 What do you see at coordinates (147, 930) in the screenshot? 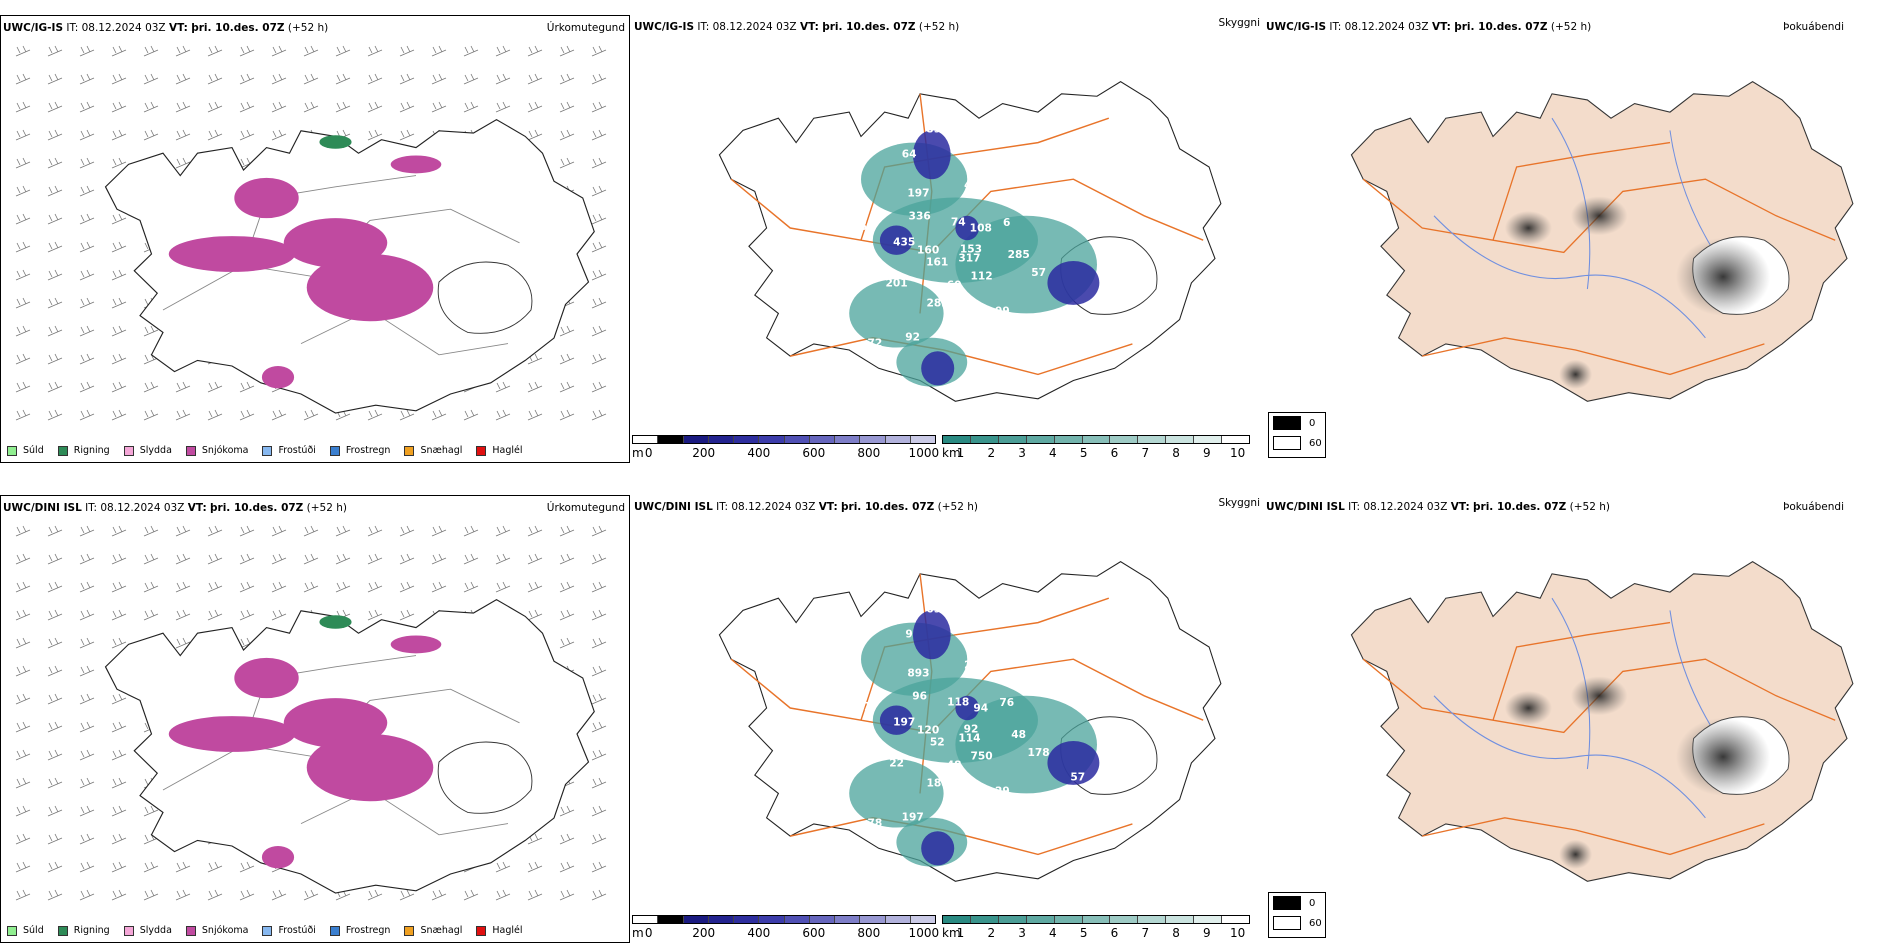
I see `legend-item: Slydda` at bounding box center [147, 930].